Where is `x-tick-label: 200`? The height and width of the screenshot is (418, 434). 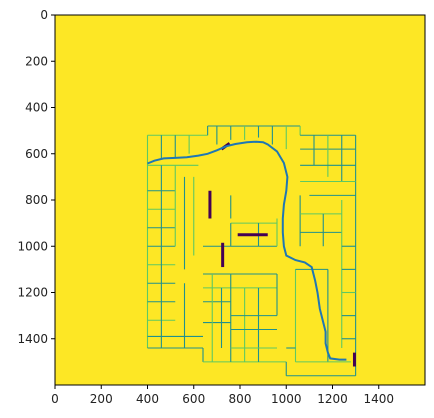
x-tick-label: 200 is located at coordinates (101, 399).